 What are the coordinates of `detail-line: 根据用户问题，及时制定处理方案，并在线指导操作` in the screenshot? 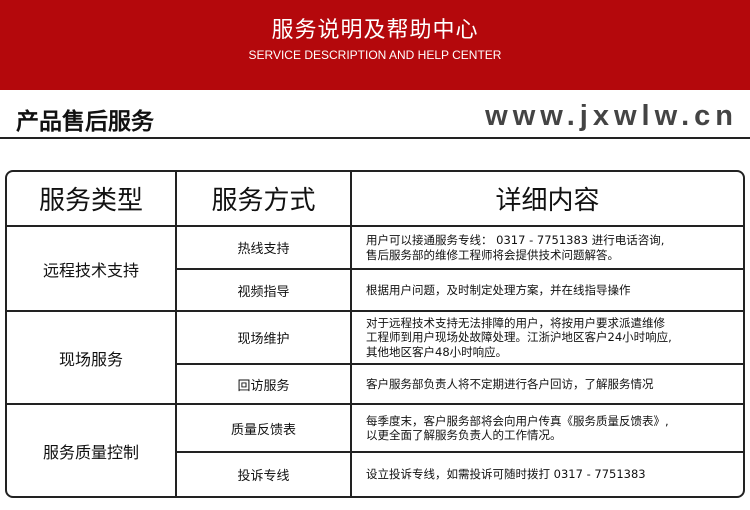 It's located at (498, 289).